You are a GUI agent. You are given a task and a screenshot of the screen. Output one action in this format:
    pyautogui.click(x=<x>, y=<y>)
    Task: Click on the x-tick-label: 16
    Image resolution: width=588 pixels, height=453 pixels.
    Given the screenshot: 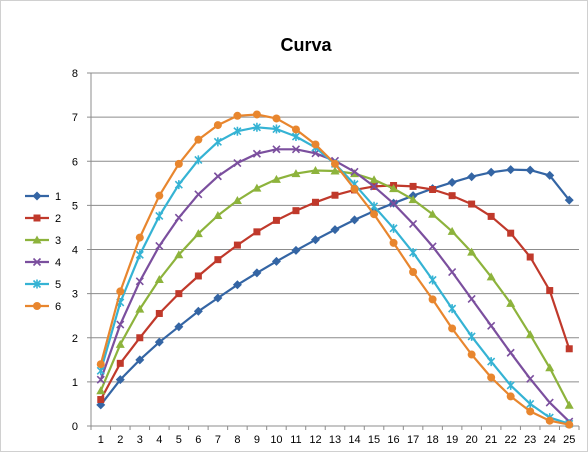 What is the action you would take?
    pyautogui.click(x=393, y=440)
    